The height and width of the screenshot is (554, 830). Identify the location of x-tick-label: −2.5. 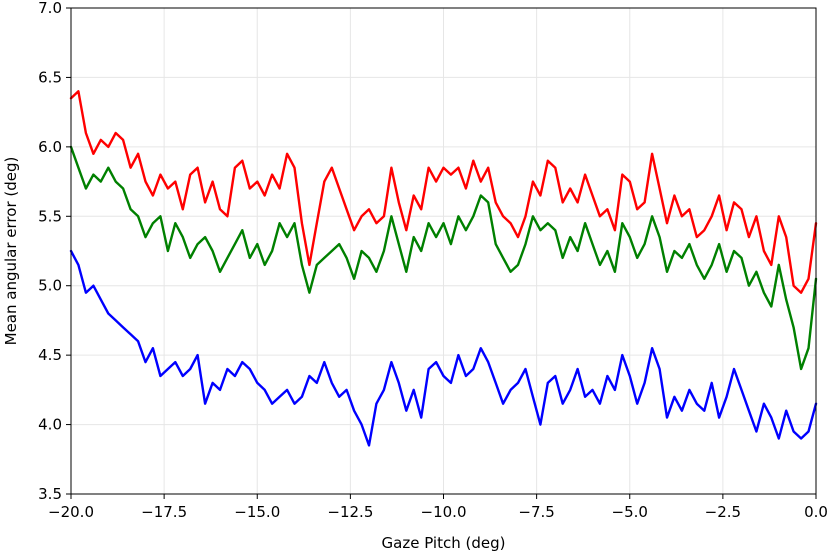
(723, 512).